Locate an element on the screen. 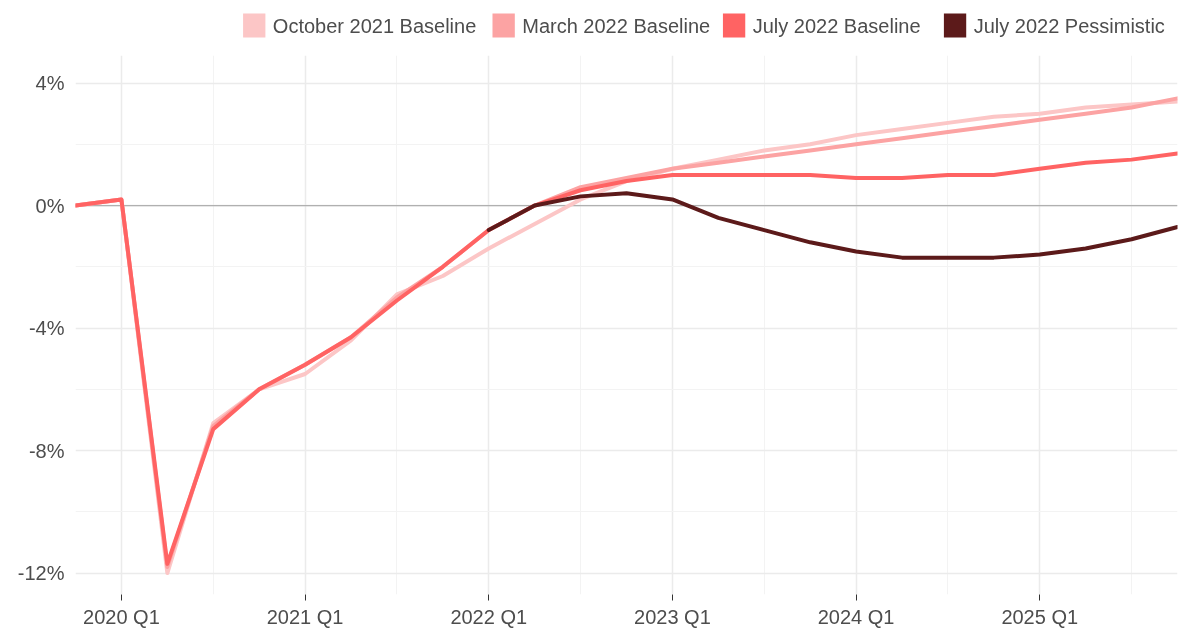 This screenshot has width=1189, height=644. y-tick-label: -12% is located at coordinates (41, 573).